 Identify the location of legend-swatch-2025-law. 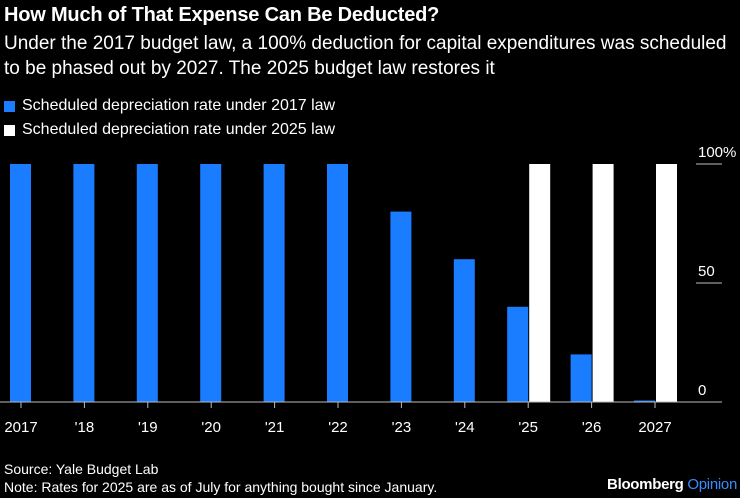
(9, 130).